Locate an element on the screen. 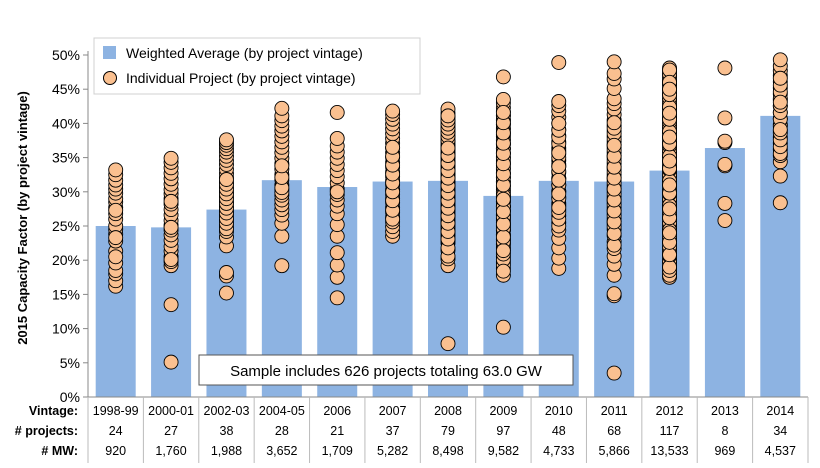 The height and width of the screenshot is (468, 820). table-cell-vintage: 2008 is located at coordinates (448, 411).